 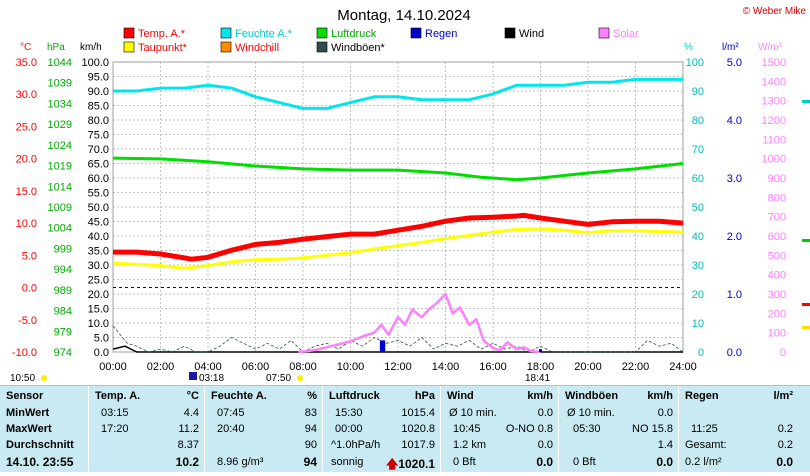 I want to click on sunset-label: 18:41, so click(x=537, y=378).